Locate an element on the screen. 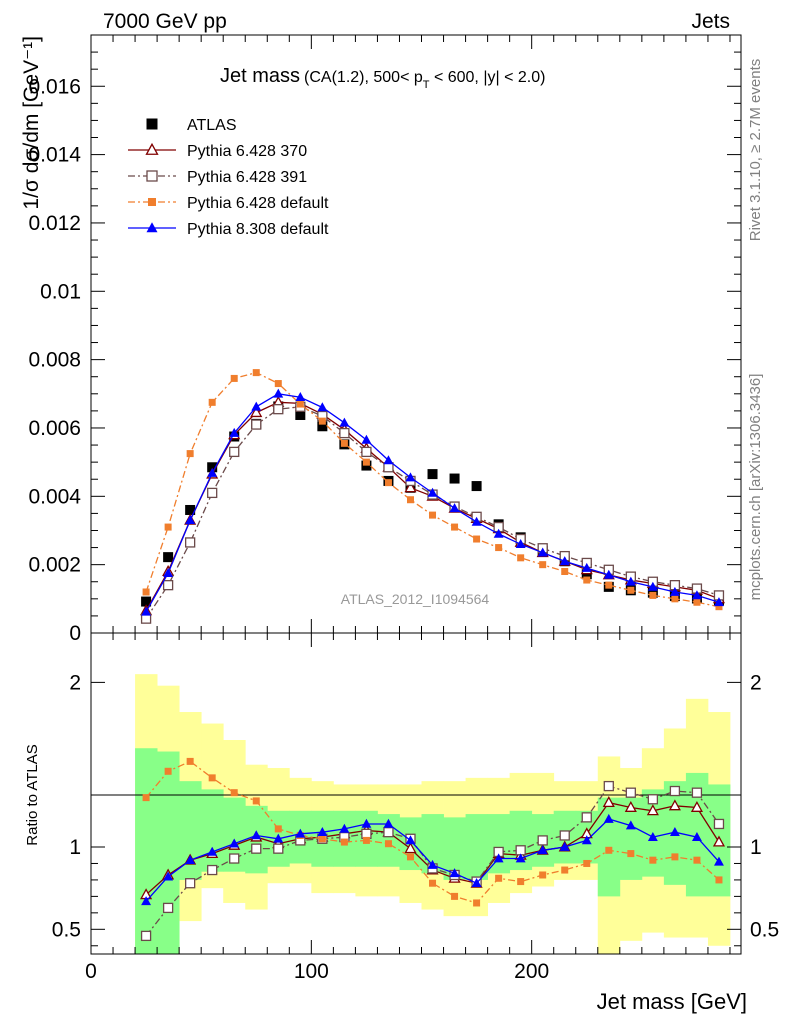 This screenshot has width=786, height=1024. ratio-series-group is located at coordinates (433, 849).